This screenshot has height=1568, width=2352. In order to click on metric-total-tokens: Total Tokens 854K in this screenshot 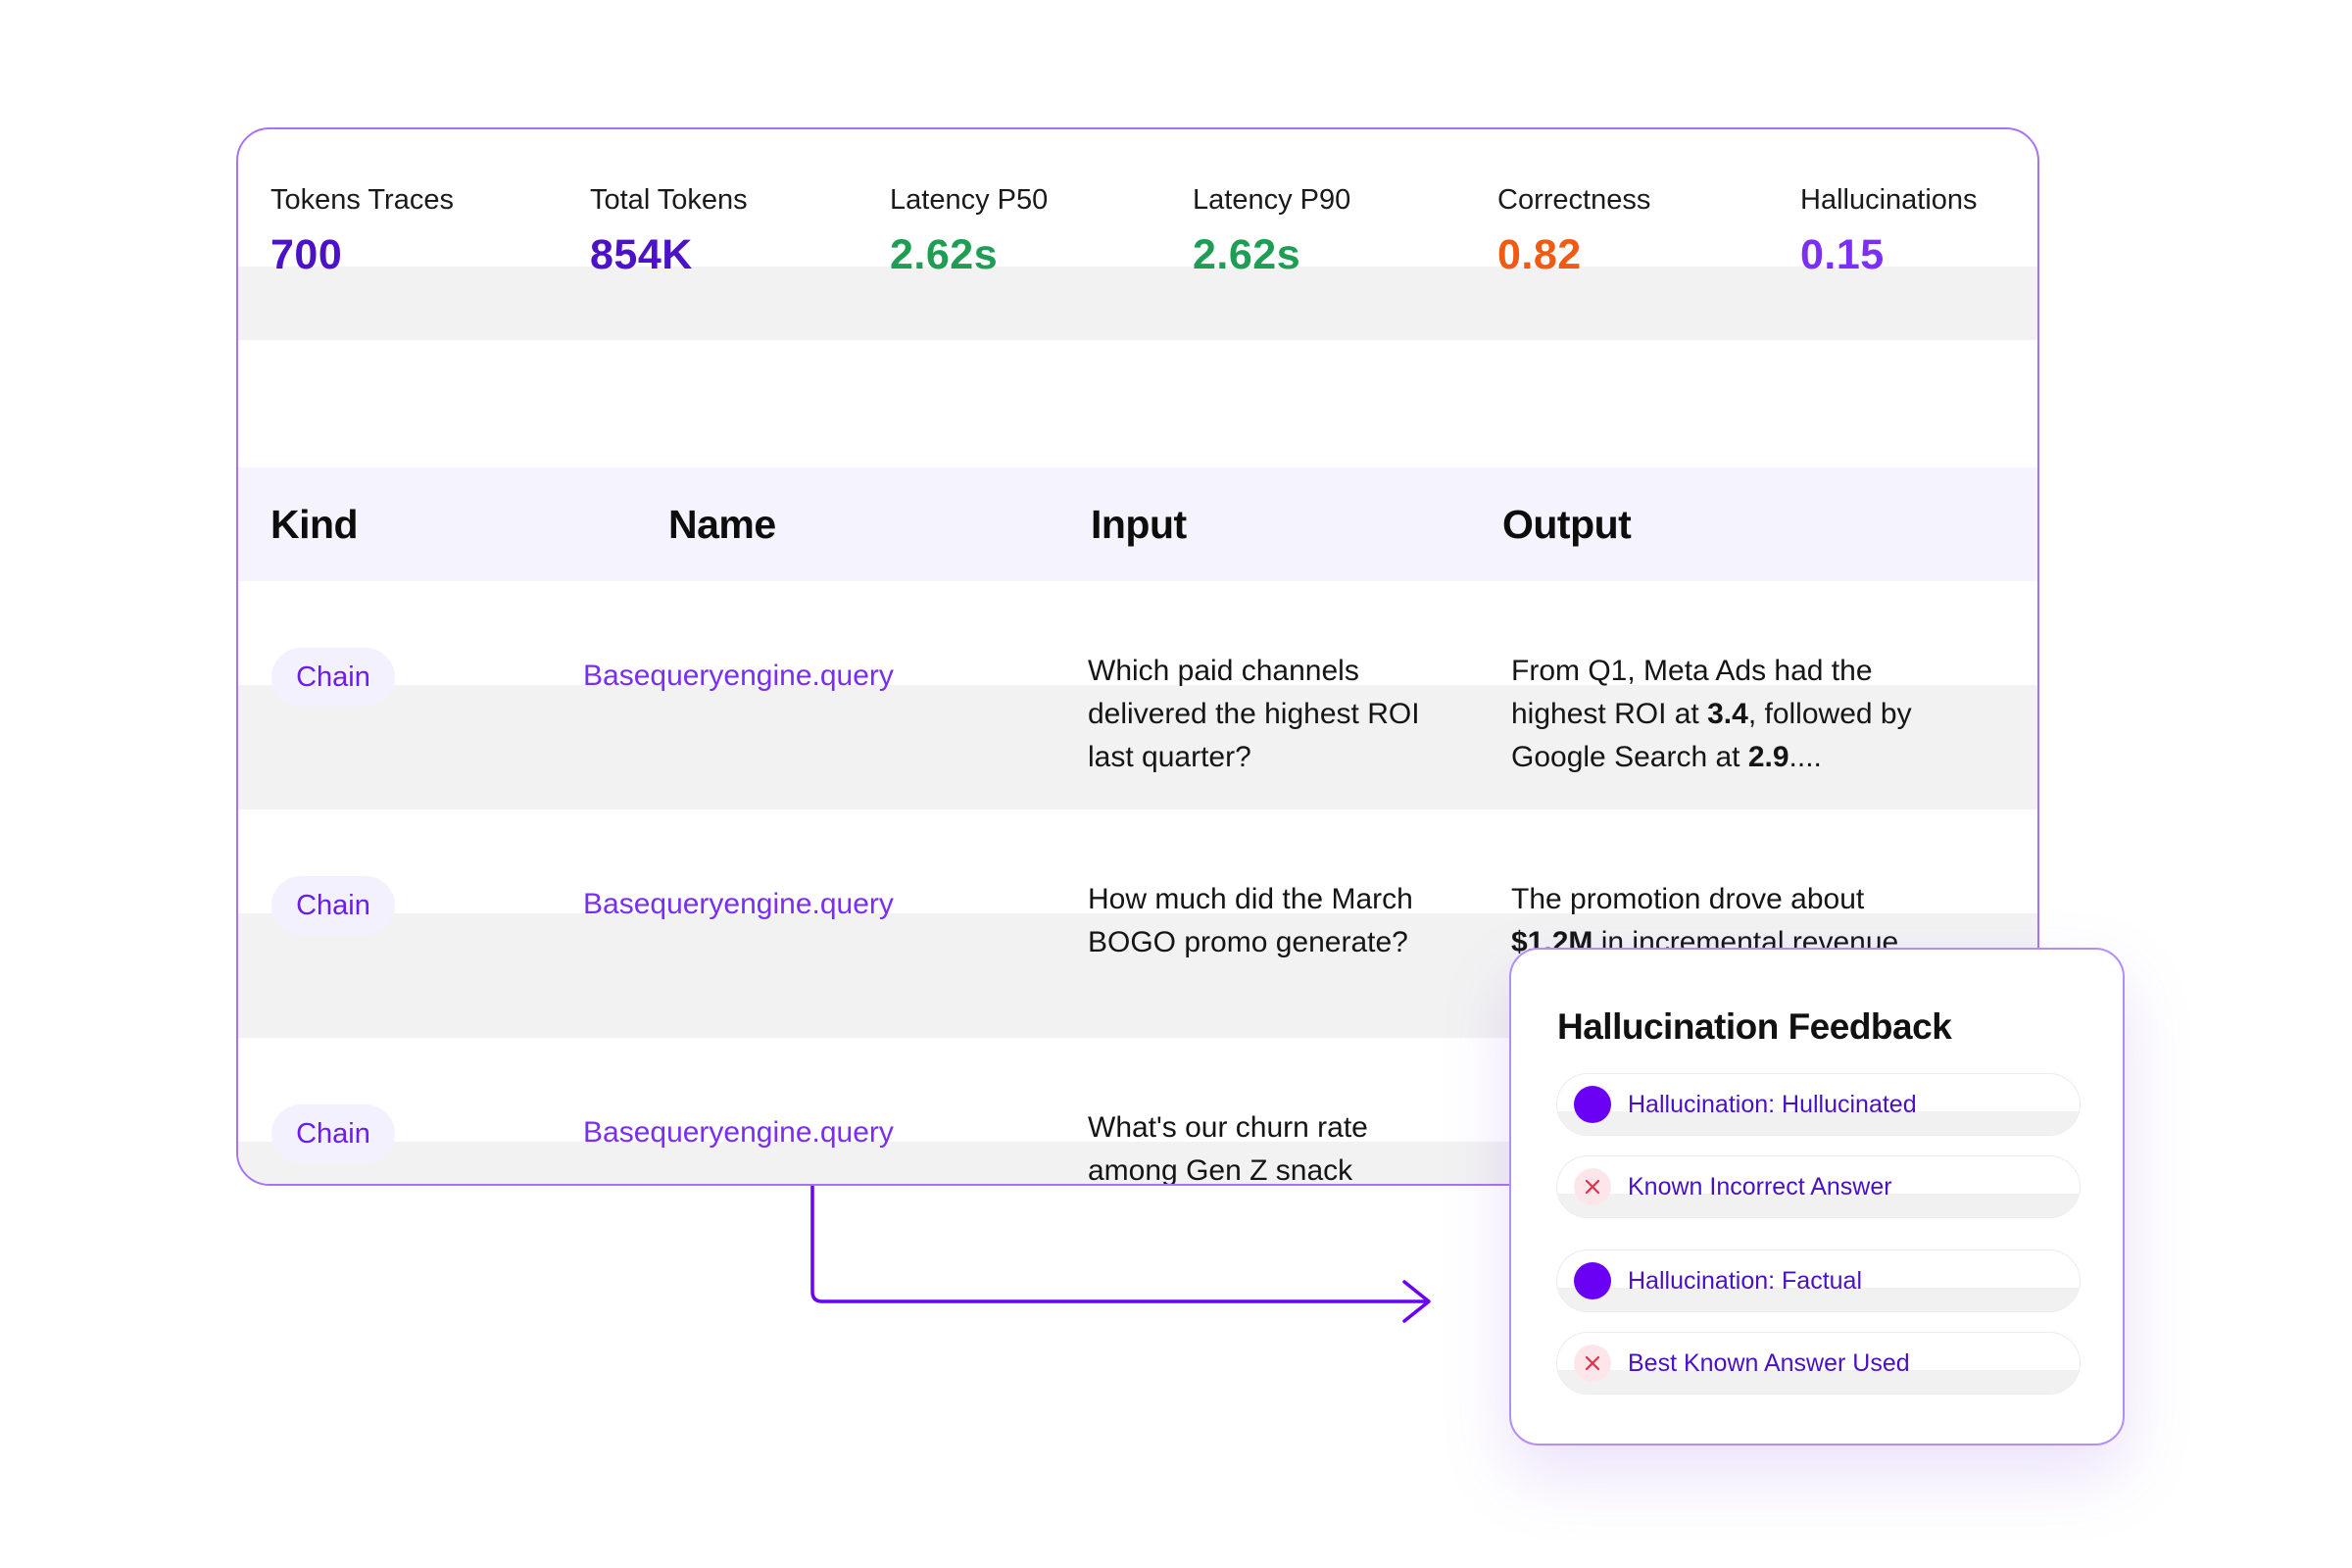, I will do `click(669, 231)`.